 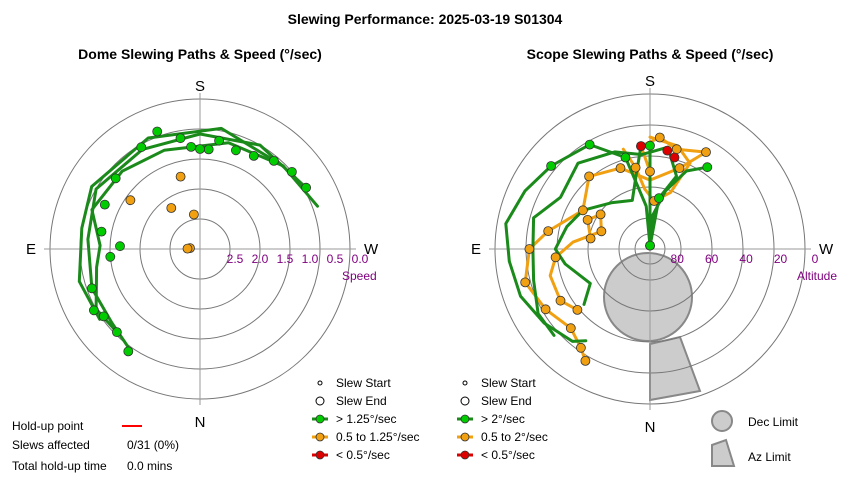 I want to click on radial-tick-label: 2.0, so click(x=260, y=259).